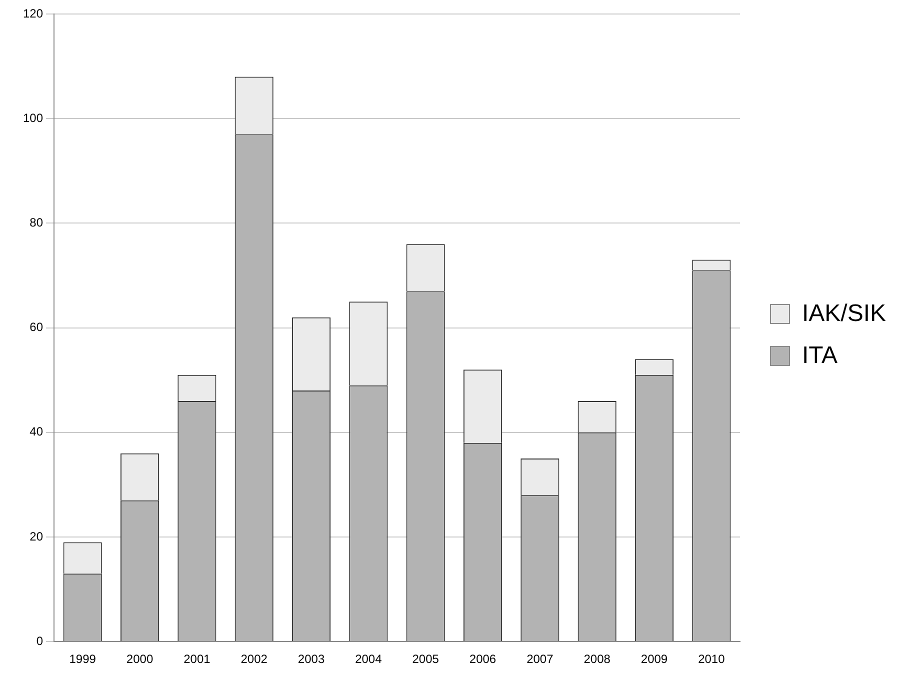 This screenshot has width=924, height=690. I want to click on y-tick-label: 40, so click(37, 431).